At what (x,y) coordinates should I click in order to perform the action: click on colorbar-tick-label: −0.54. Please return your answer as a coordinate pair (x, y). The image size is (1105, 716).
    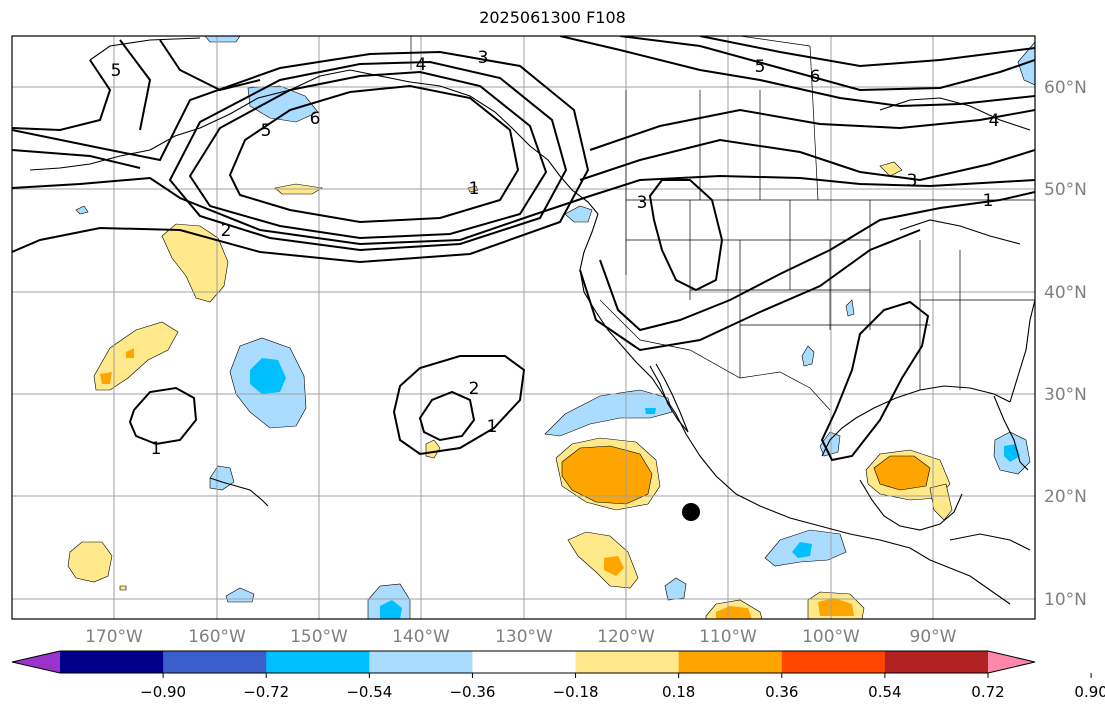
    Looking at the image, I should click on (369, 692).